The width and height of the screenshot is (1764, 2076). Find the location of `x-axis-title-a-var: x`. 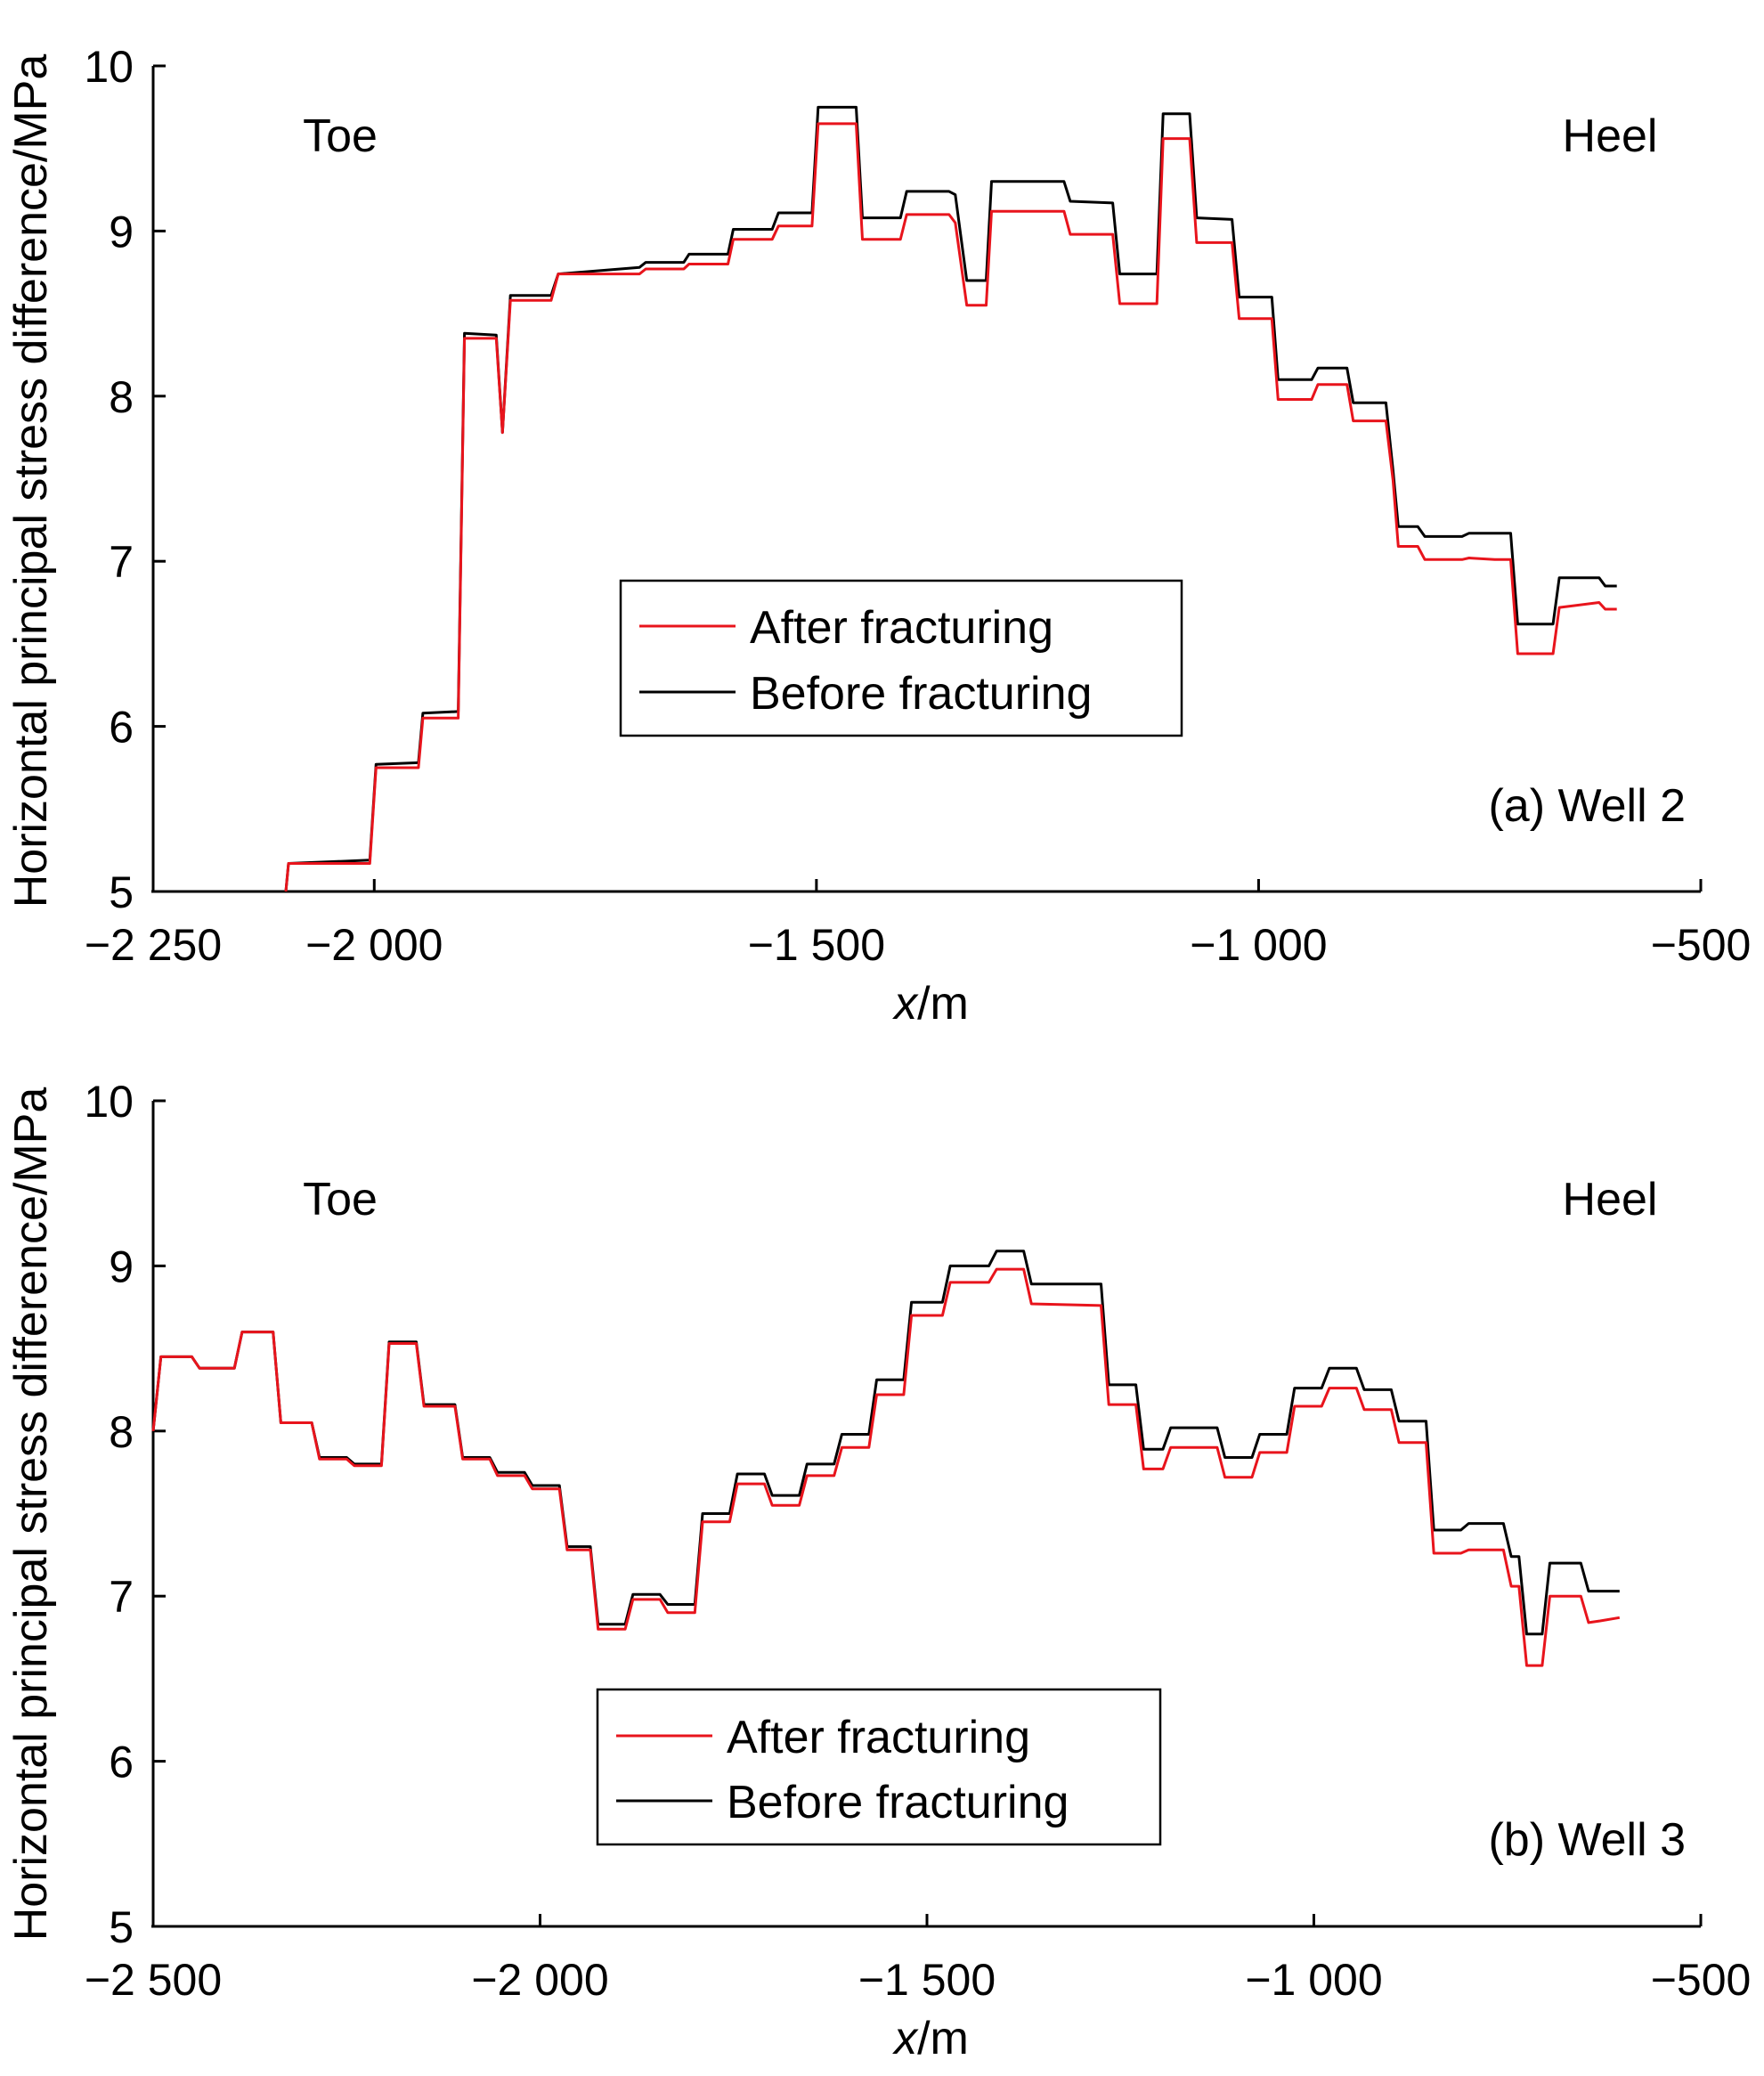

x-axis-title-a-var: x is located at coordinates (905, 1004).